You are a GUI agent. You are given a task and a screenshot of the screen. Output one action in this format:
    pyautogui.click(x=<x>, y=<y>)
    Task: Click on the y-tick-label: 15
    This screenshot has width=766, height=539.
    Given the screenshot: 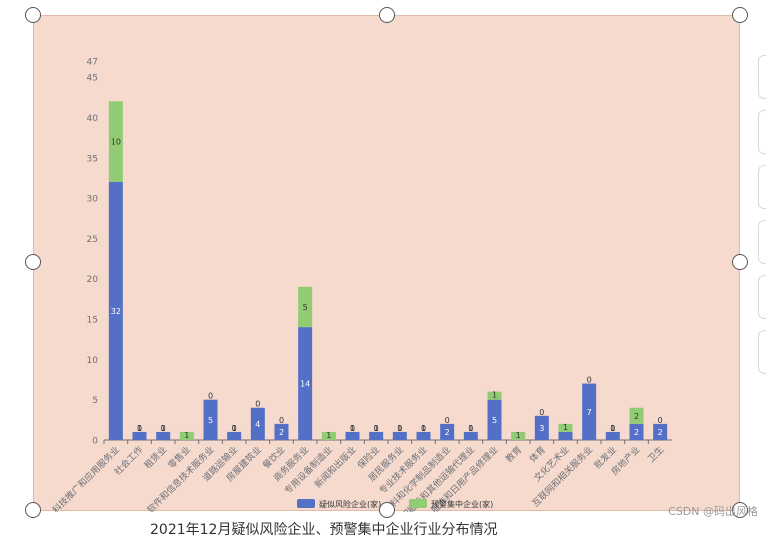 What is the action you would take?
    pyautogui.click(x=92, y=321)
    